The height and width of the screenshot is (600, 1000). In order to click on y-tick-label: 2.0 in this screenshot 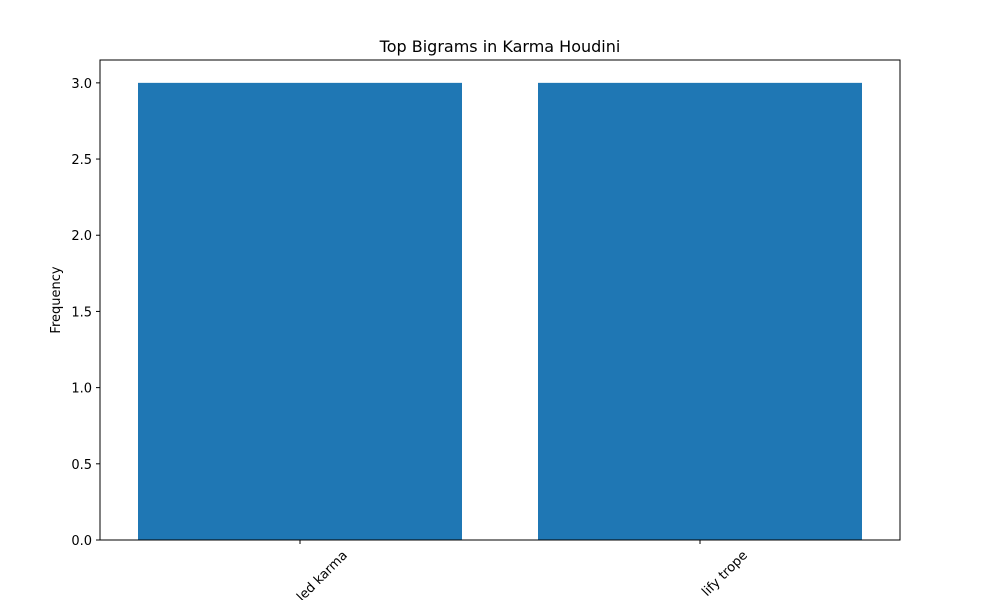, I will do `click(81, 236)`.